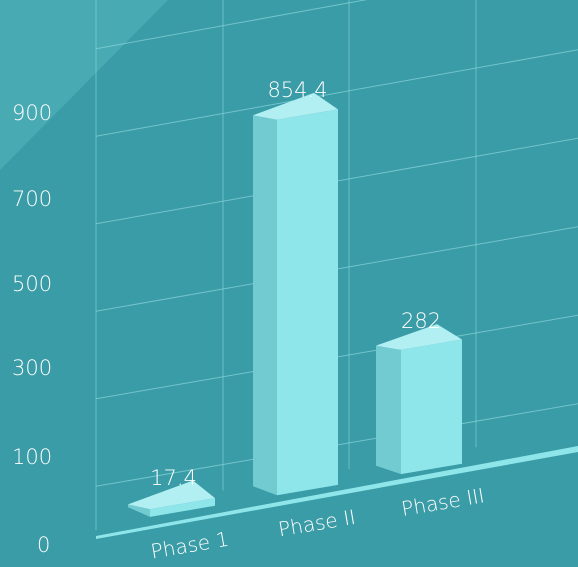 The height and width of the screenshot is (567, 578). What do you see at coordinates (190, 545) in the screenshot?
I see `x-tick-label: Phase 1` at bounding box center [190, 545].